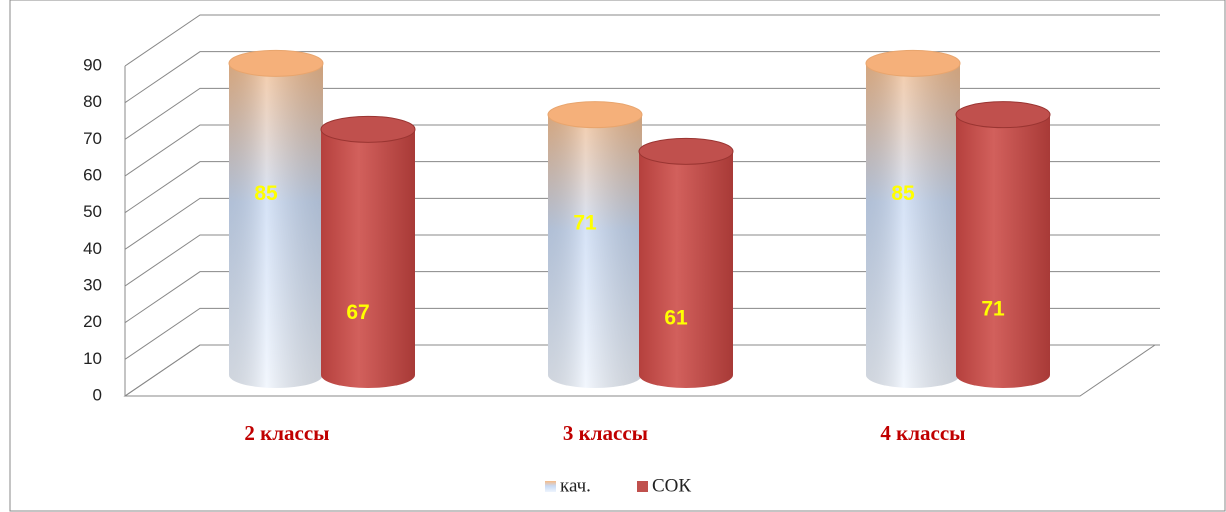 The width and height of the screenshot is (1226, 512). What do you see at coordinates (92, 211) in the screenshot?
I see `y-tick-label: 50` at bounding box center [92, 211].